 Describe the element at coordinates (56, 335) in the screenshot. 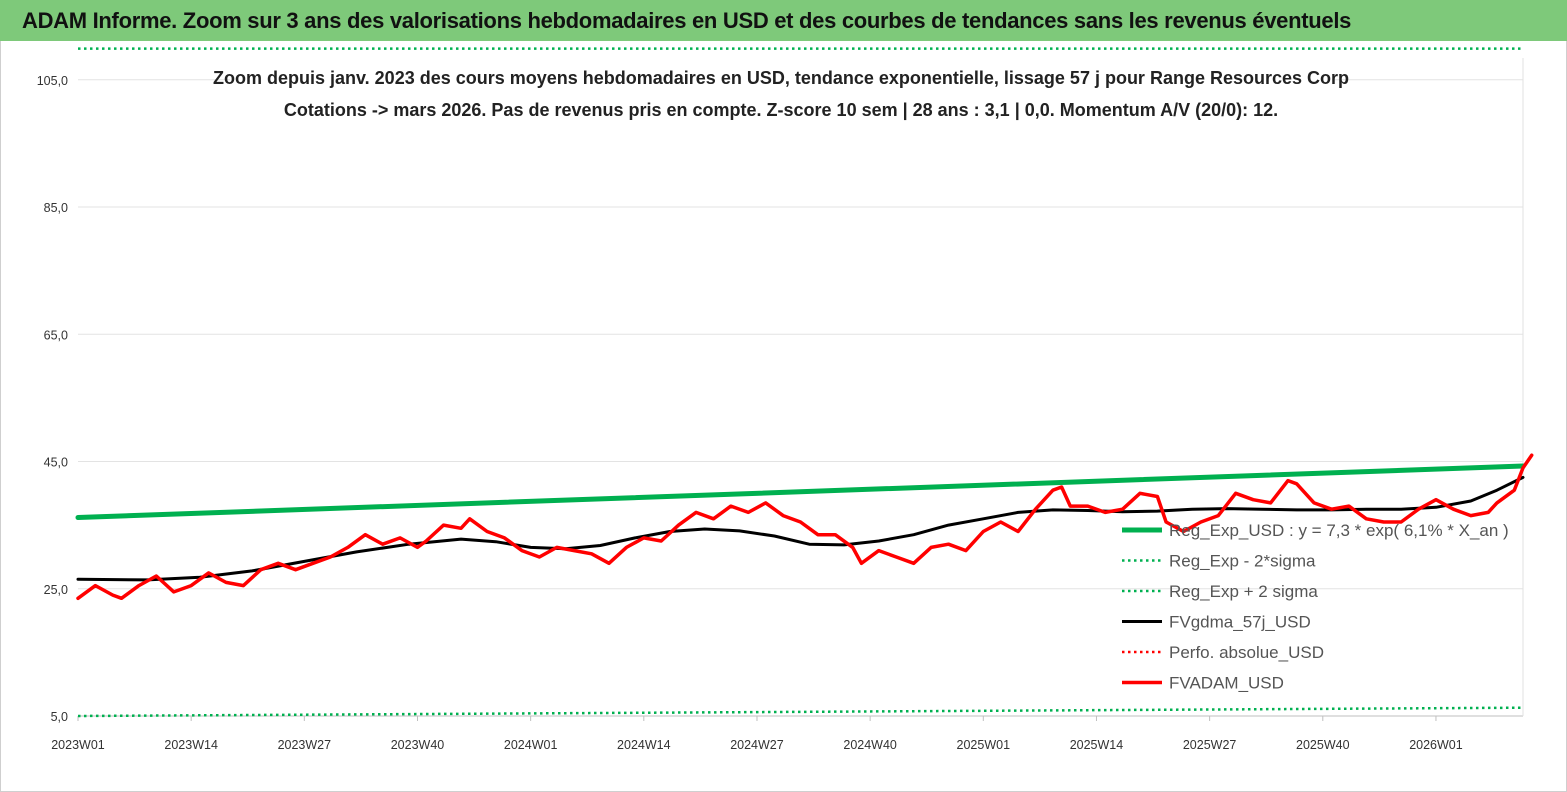

I see `y-tick-label: 65,0` at that location.